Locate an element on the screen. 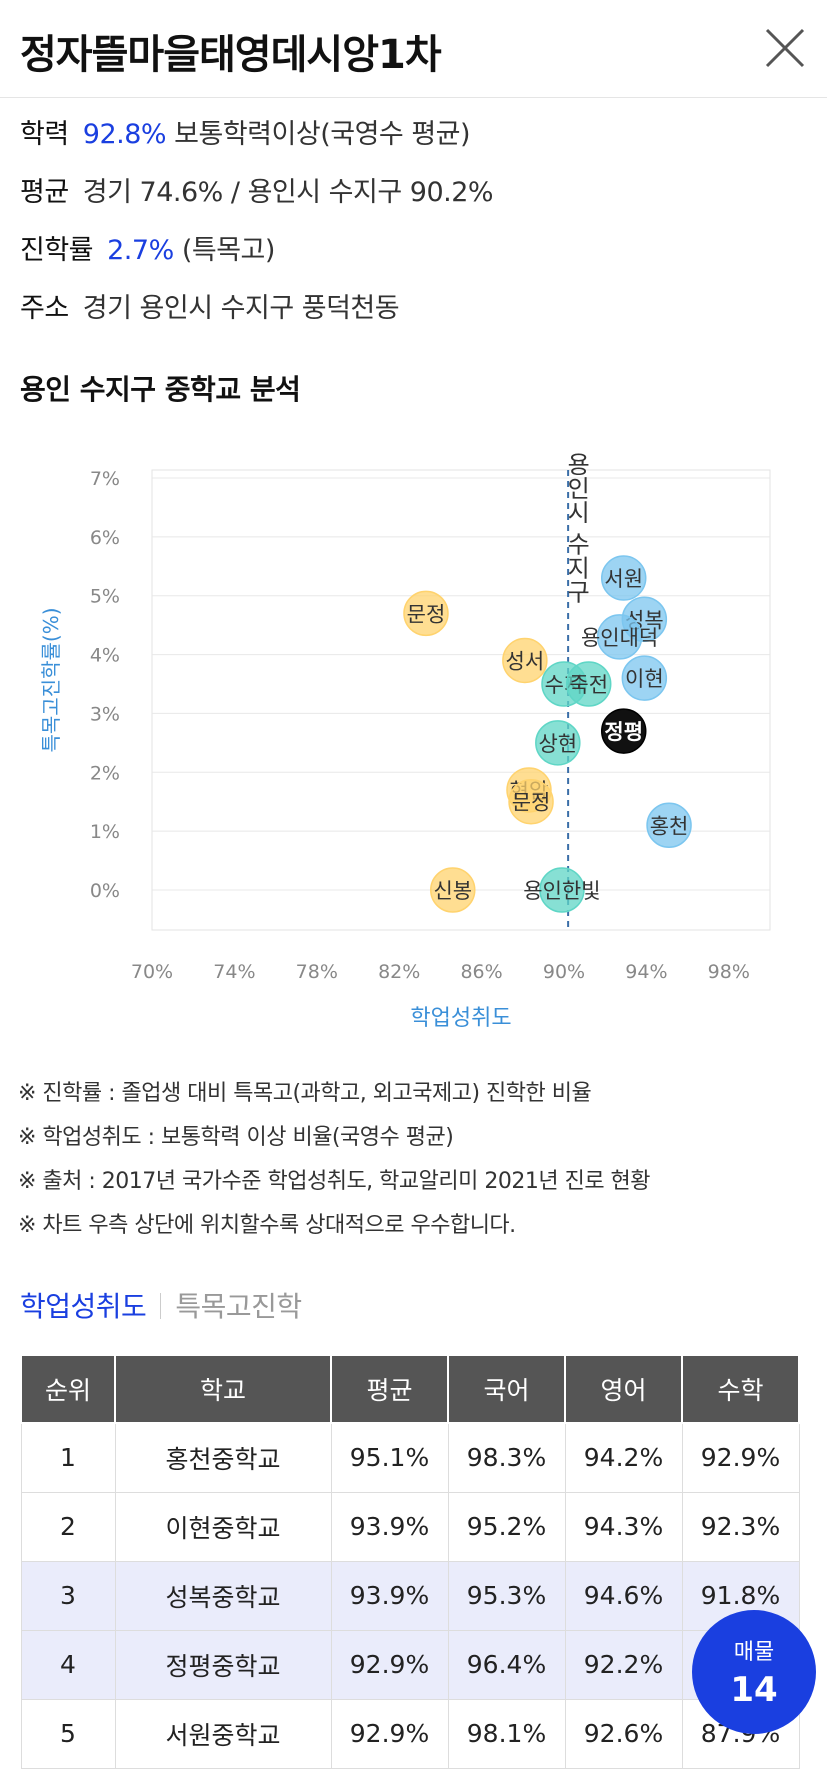 The height and width of the screenshot is (1771, 827). table-row: 3 성복중학교 93.9% 95.3% 94.6% 91.8% is located at coordinates (410, 1595).